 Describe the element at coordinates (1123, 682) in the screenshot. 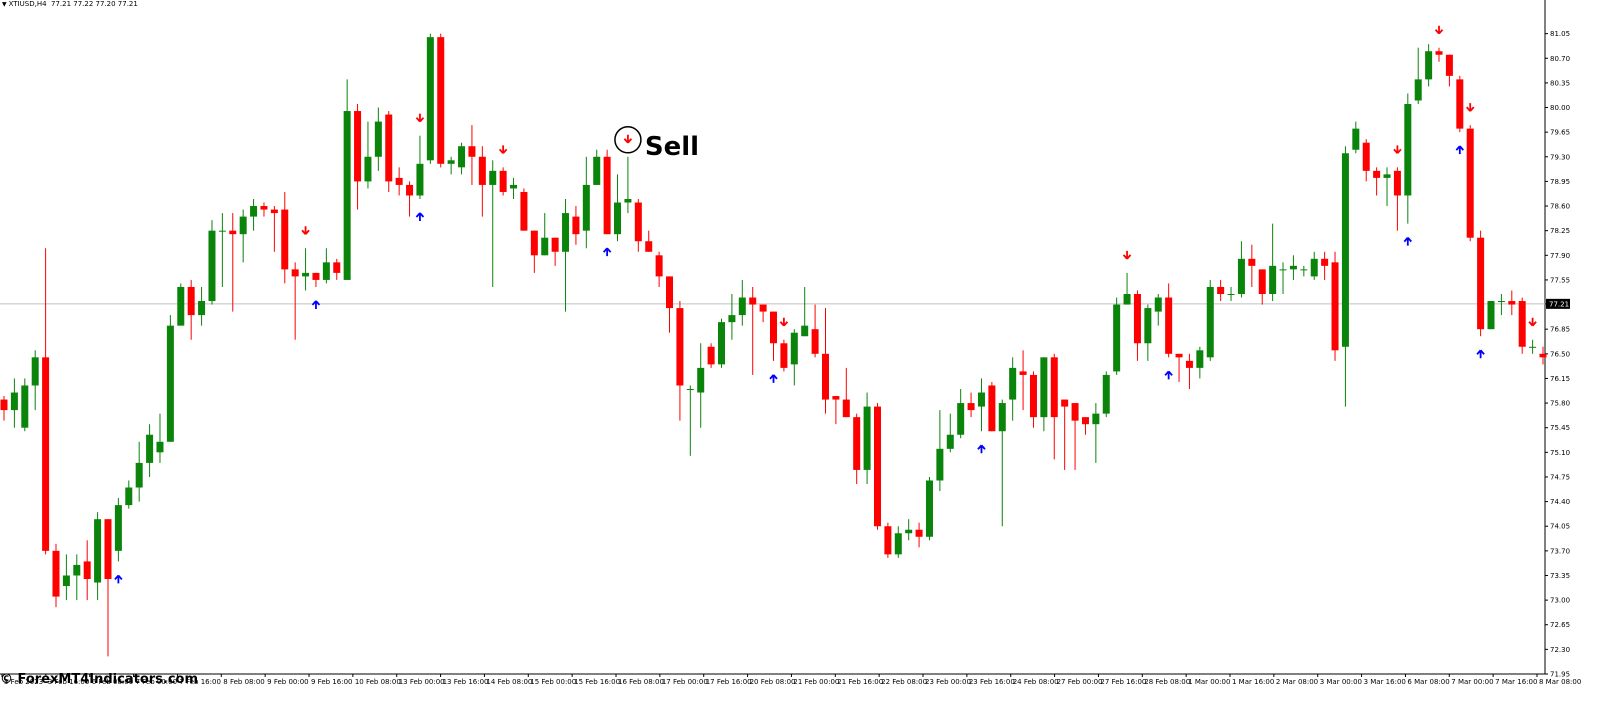

I see `x-tick-label: 27 Feb 16:00` at that location.